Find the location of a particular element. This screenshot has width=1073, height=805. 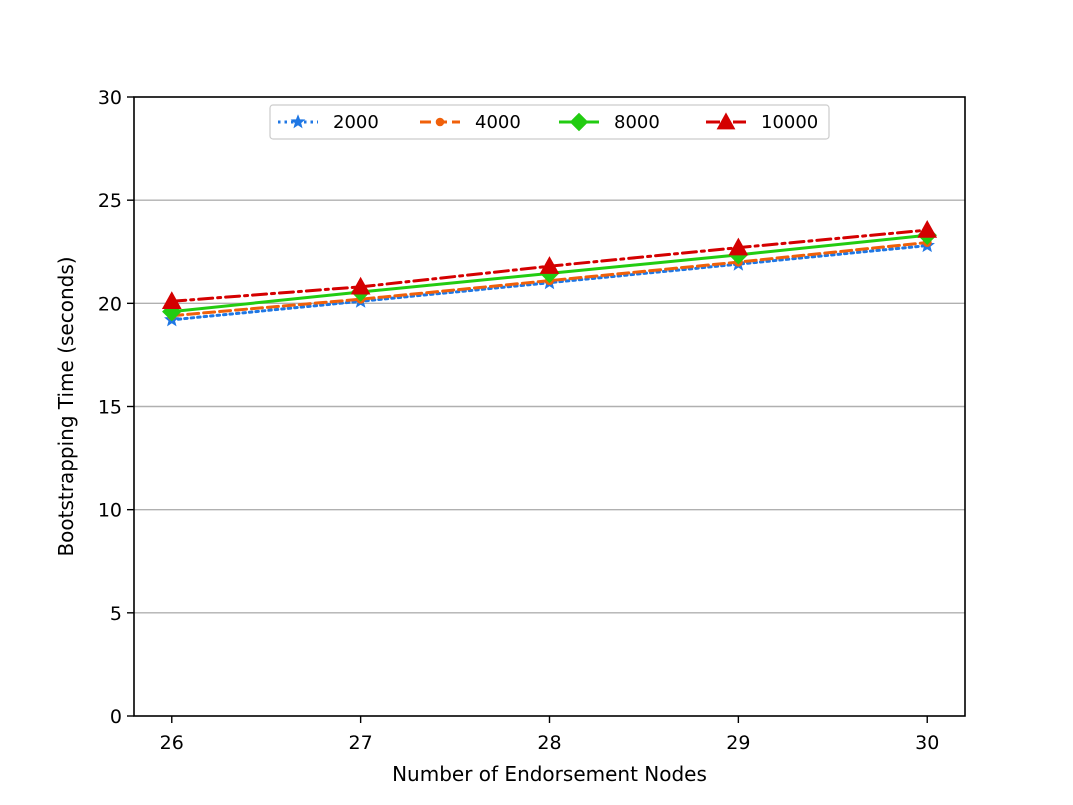

legend-item: 8000 is located at coordinates (609, 122).